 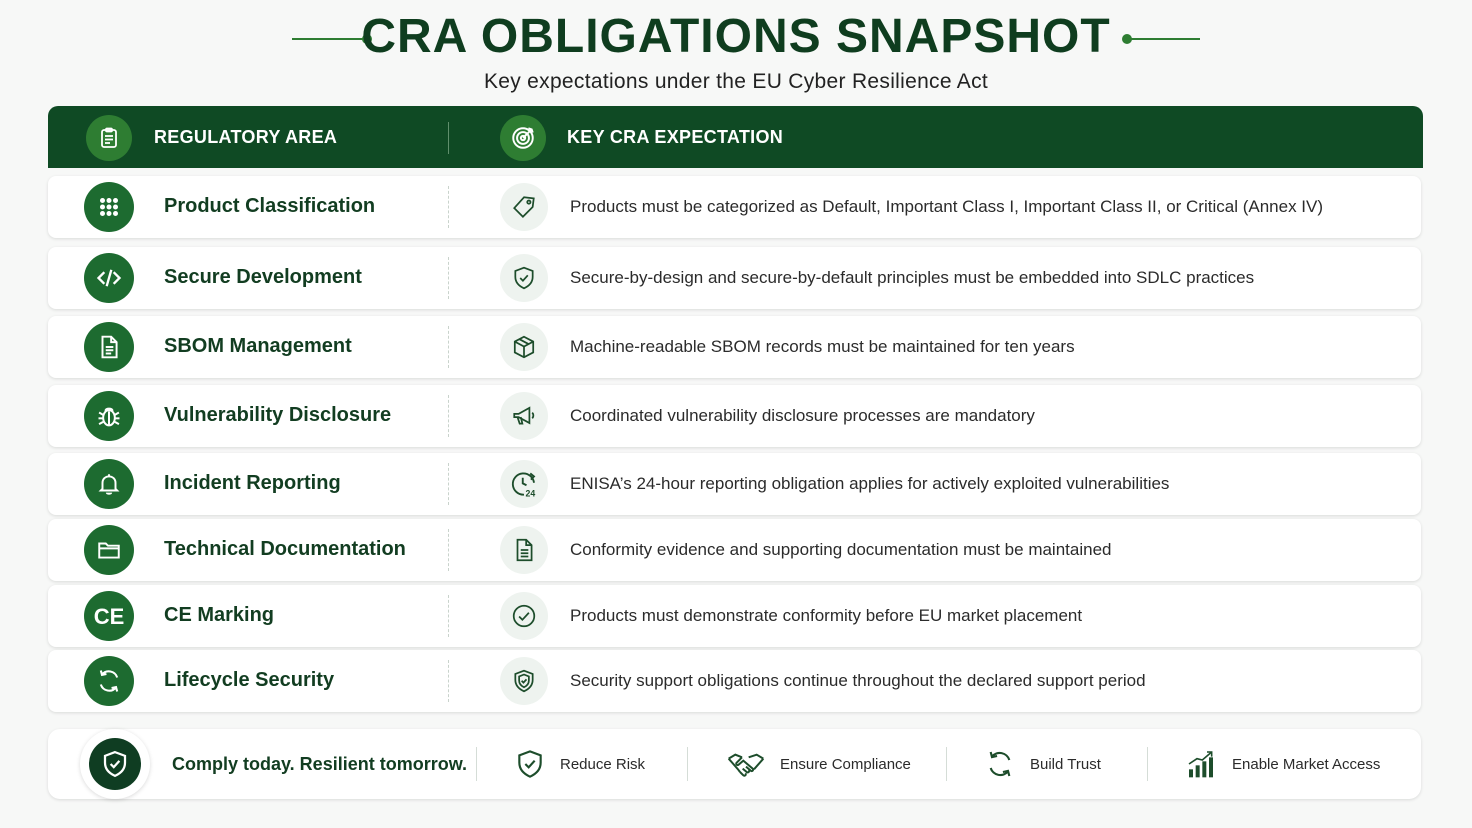 I want to click on footer-item-label: Ensure Compliance, so click(x=845, y=764).